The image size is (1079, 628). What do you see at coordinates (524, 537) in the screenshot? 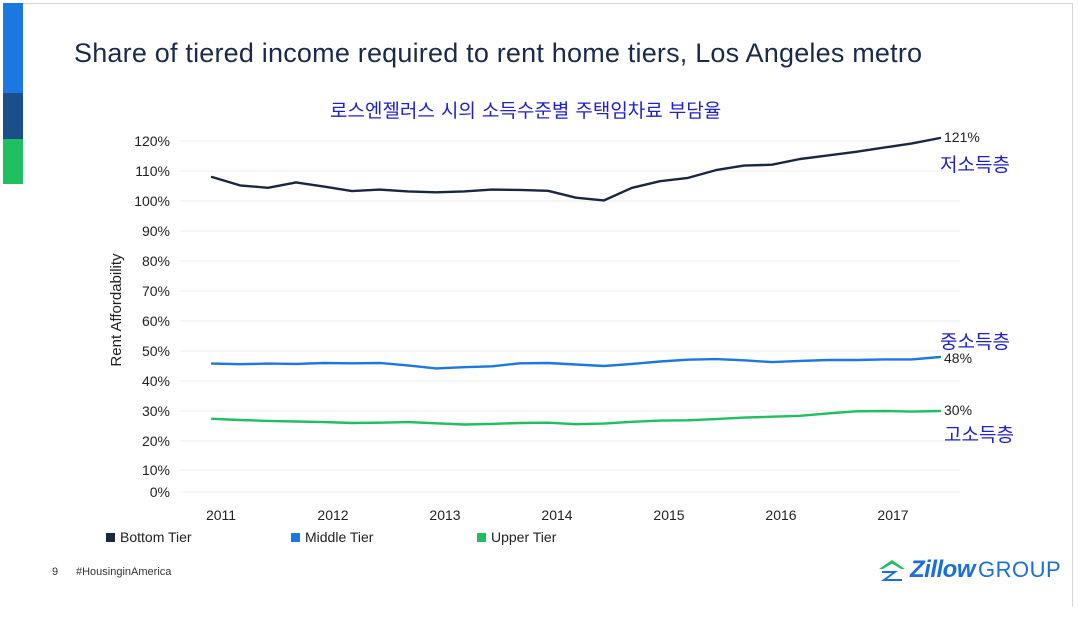
I see `legend-label-upper: Upper Tier` at bounding box center [524, 537].